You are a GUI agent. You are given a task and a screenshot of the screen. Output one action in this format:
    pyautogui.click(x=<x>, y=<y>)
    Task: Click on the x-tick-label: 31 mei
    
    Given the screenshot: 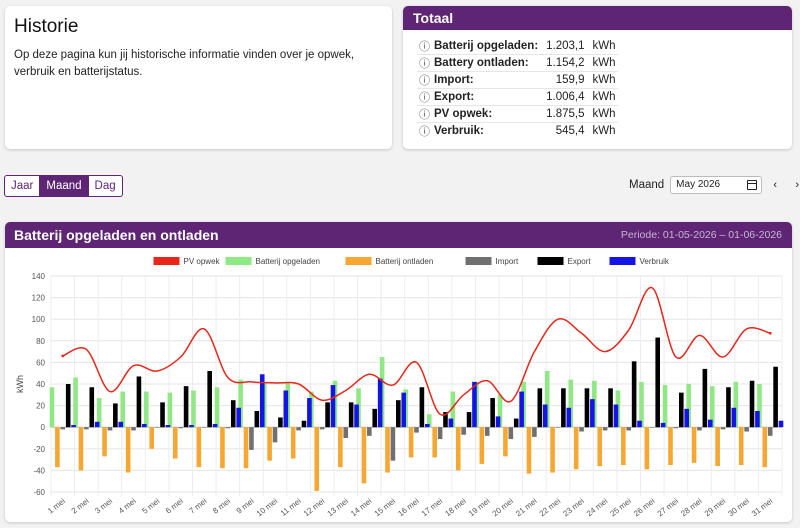 What is the action you would take?
    pyautogui.click(x=762, y=507)
    